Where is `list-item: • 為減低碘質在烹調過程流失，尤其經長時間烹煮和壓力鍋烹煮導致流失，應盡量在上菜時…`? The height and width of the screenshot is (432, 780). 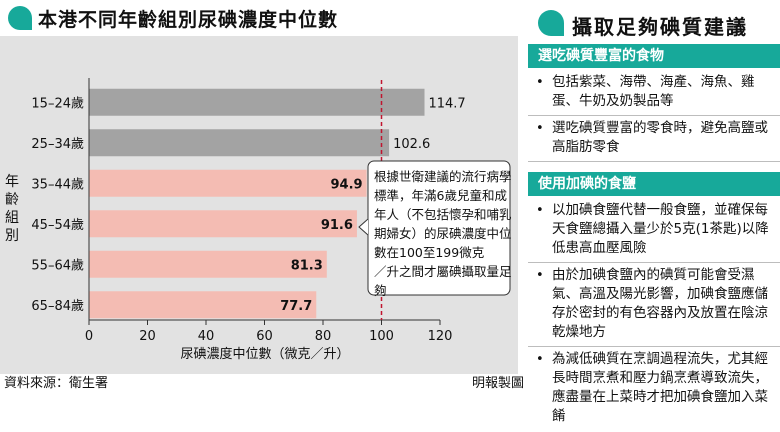 list-item: • 為減低碘質在烹調過程流失，尤其經長時間烹煮和壓力鍋烹煮導致流失，應盡量在上菜時… is located at coordinates (652, 387).